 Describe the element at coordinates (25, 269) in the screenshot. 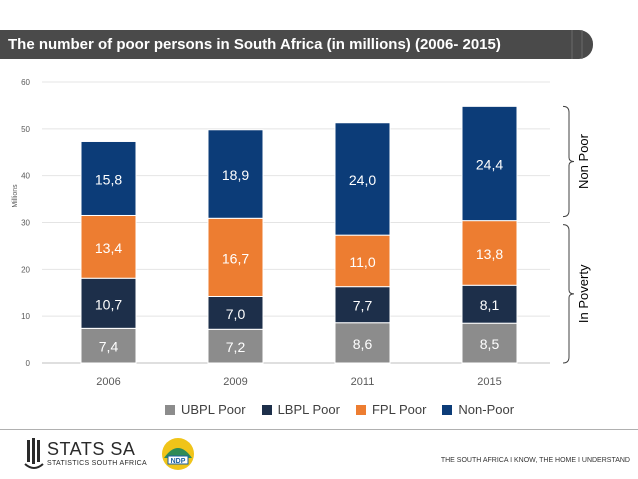

I see `y-tick-label: 20` at that location.